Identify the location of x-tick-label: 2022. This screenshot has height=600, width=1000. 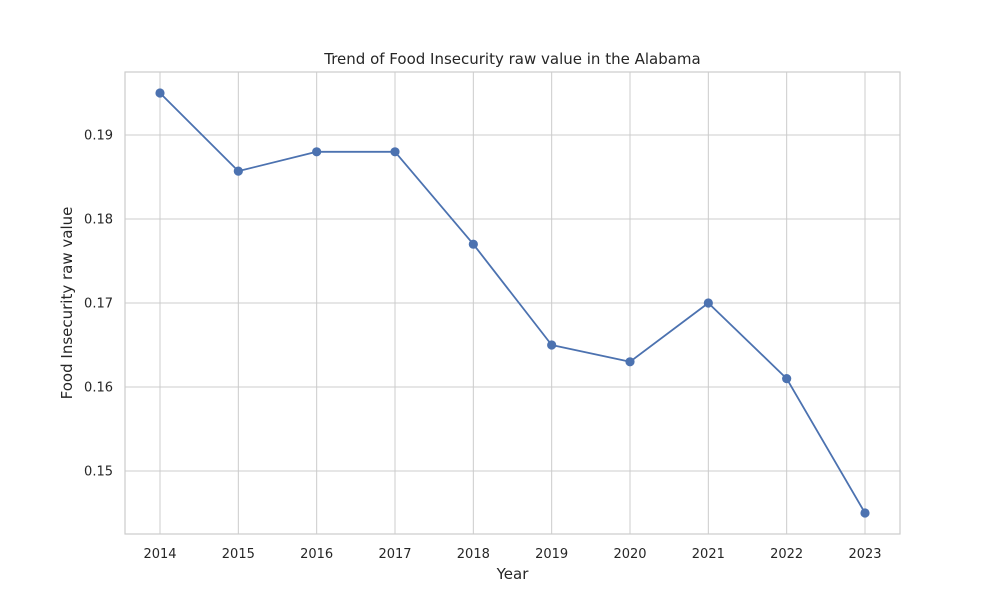
(786, 554).